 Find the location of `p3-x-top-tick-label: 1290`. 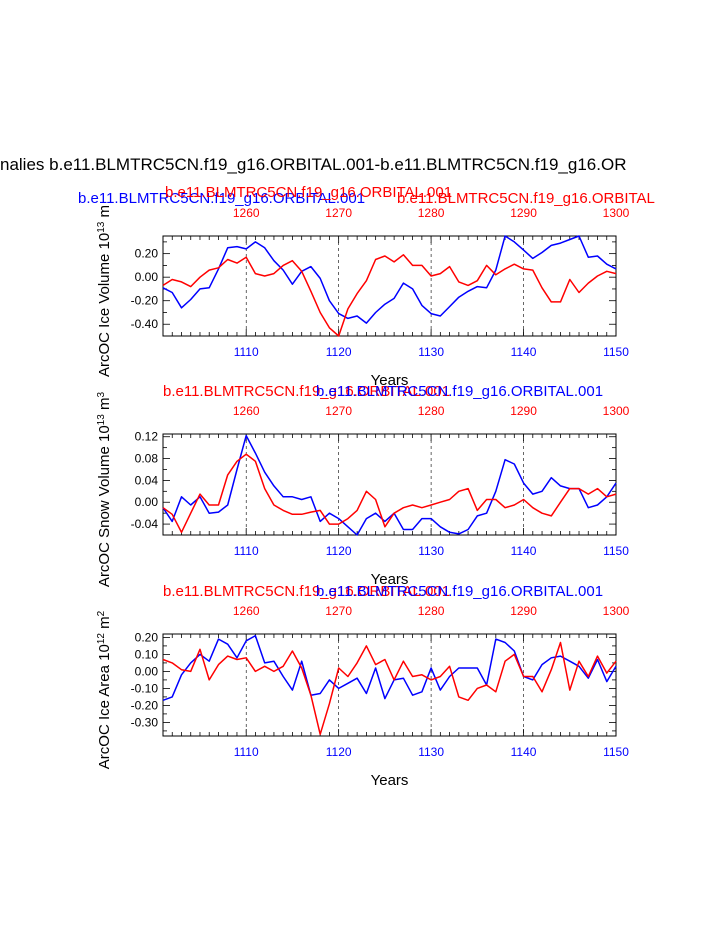

p3-x-top-tick-label: 1290 is located at coordinates (523, 611).